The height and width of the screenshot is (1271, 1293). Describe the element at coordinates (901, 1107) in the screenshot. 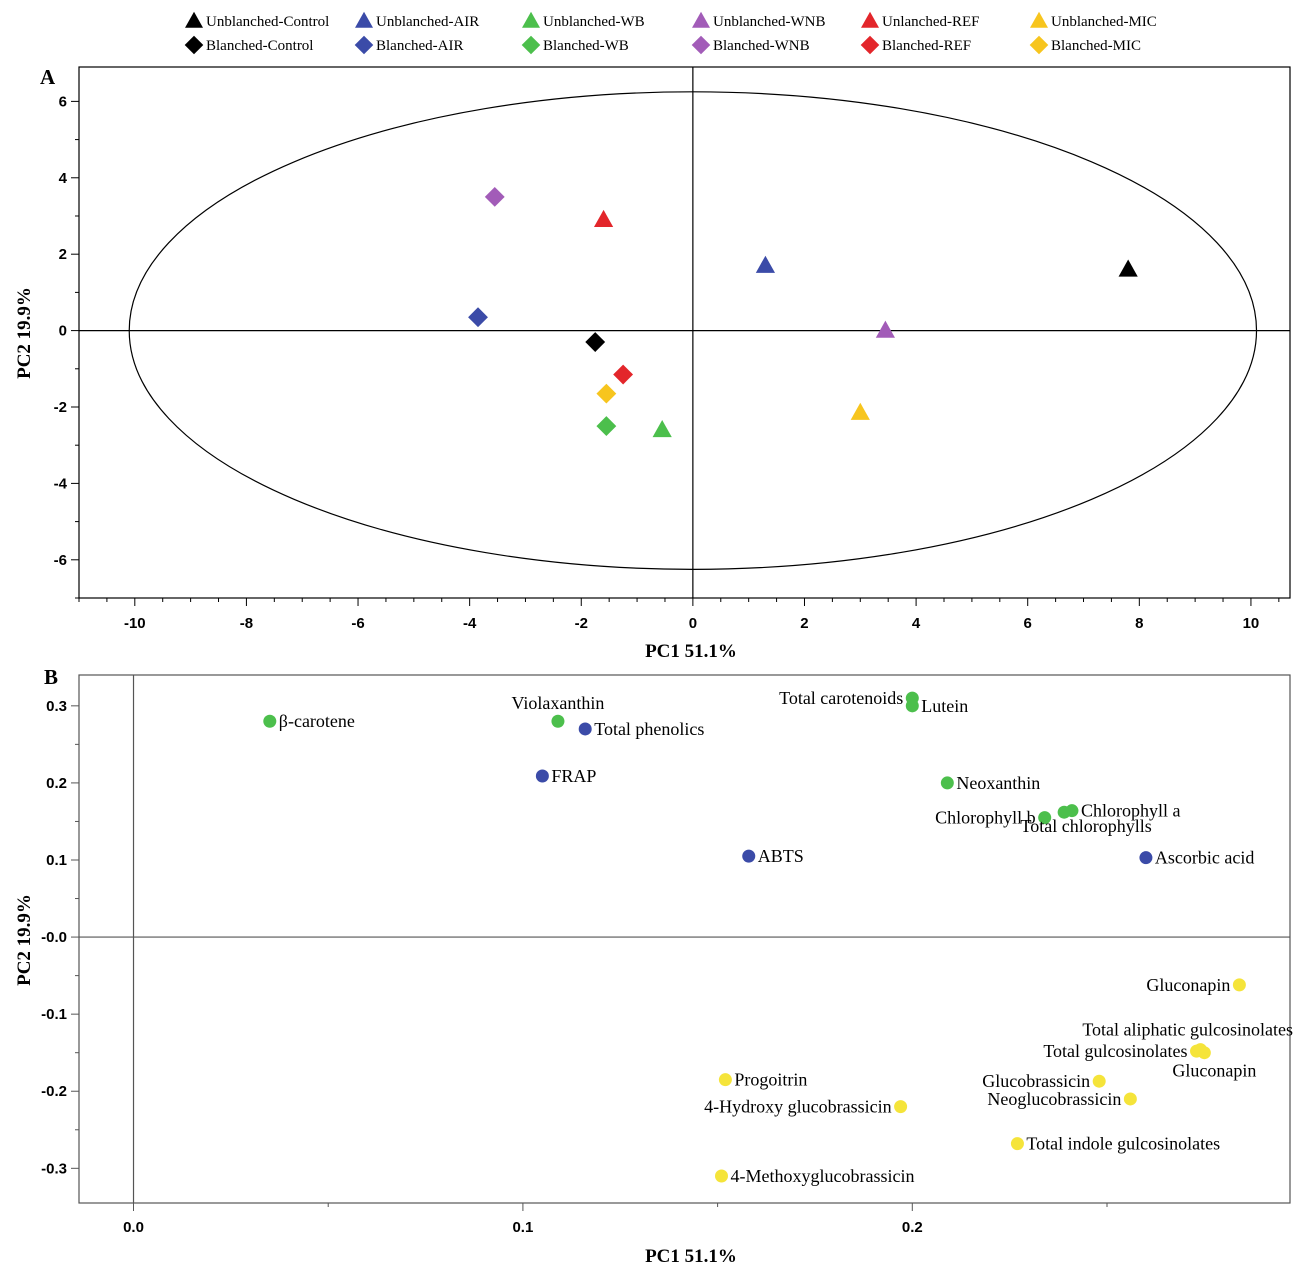

I see `loading-point-4-hydroxy-glucobrassicin` at that location.